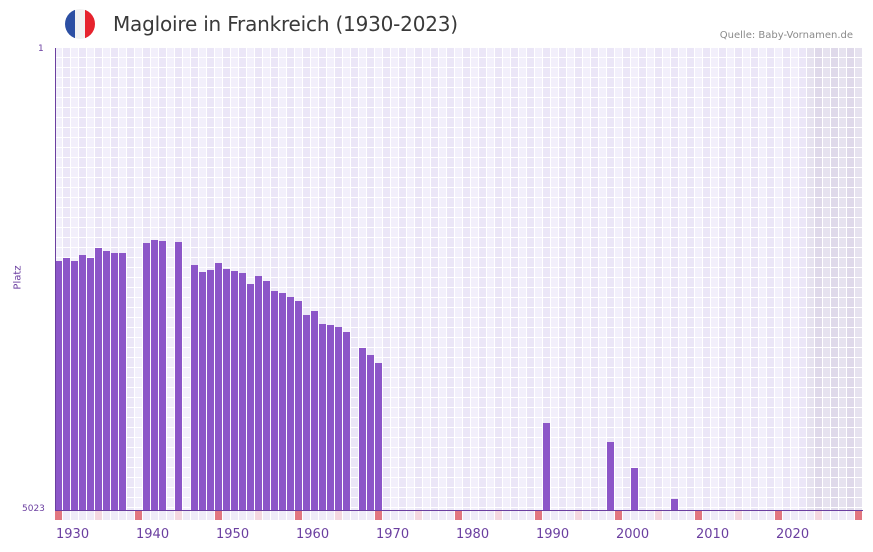 The height and width of the screenshot is (552, 873). What do you see at coordinates (58, 385) in the screenshot?
I see `bar-1930` at bounding box center [58, 385].